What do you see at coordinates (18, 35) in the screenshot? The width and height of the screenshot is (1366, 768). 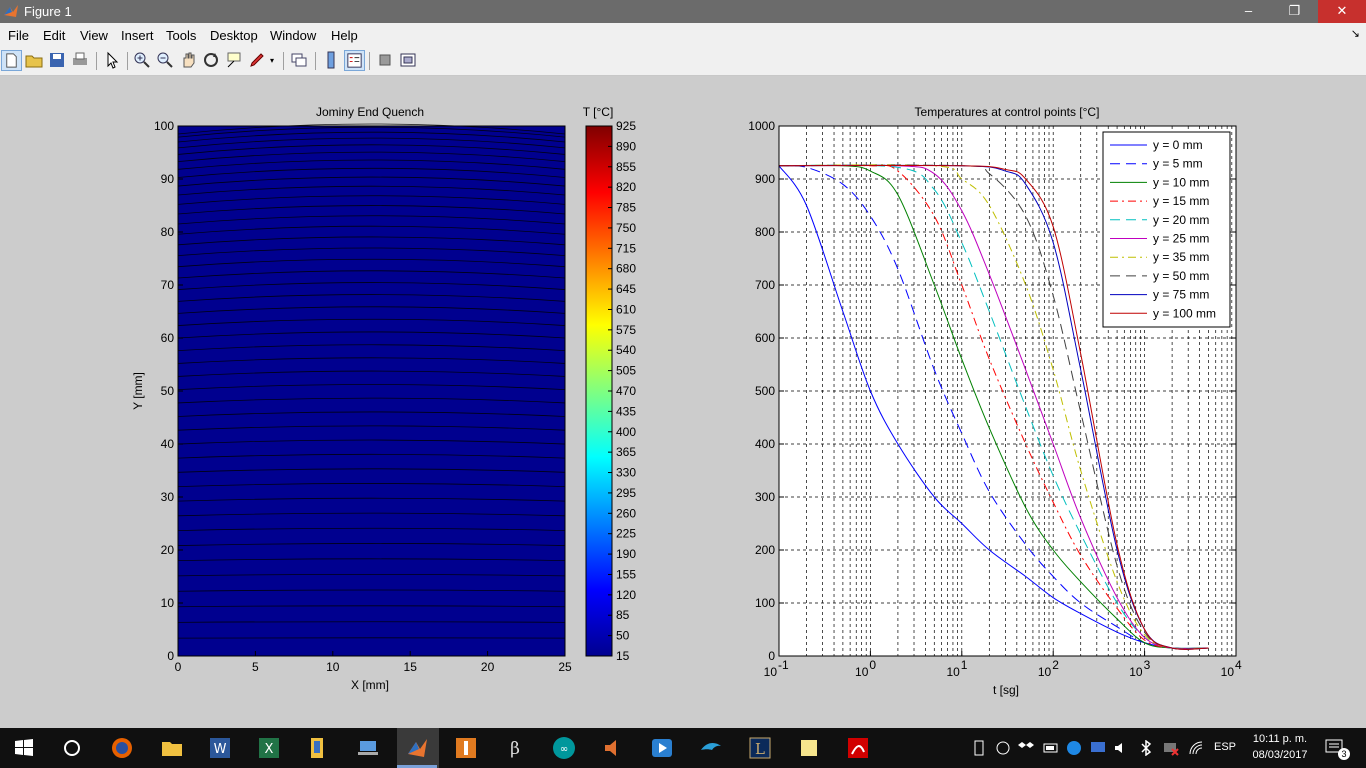 I see `menu-file: File` at bounding box center [18, 35].